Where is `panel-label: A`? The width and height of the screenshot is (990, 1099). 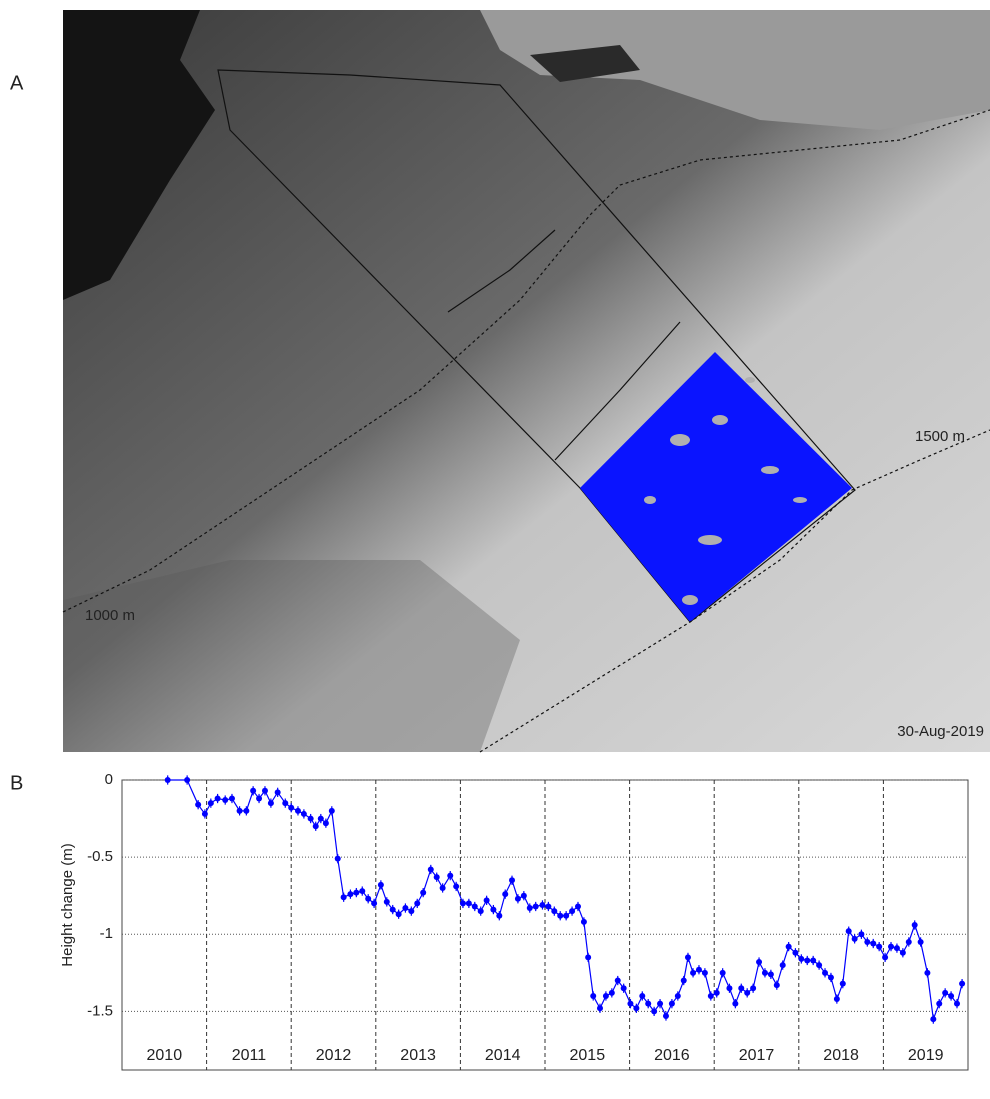 panel-label: A is located at coordinates (17, 83).